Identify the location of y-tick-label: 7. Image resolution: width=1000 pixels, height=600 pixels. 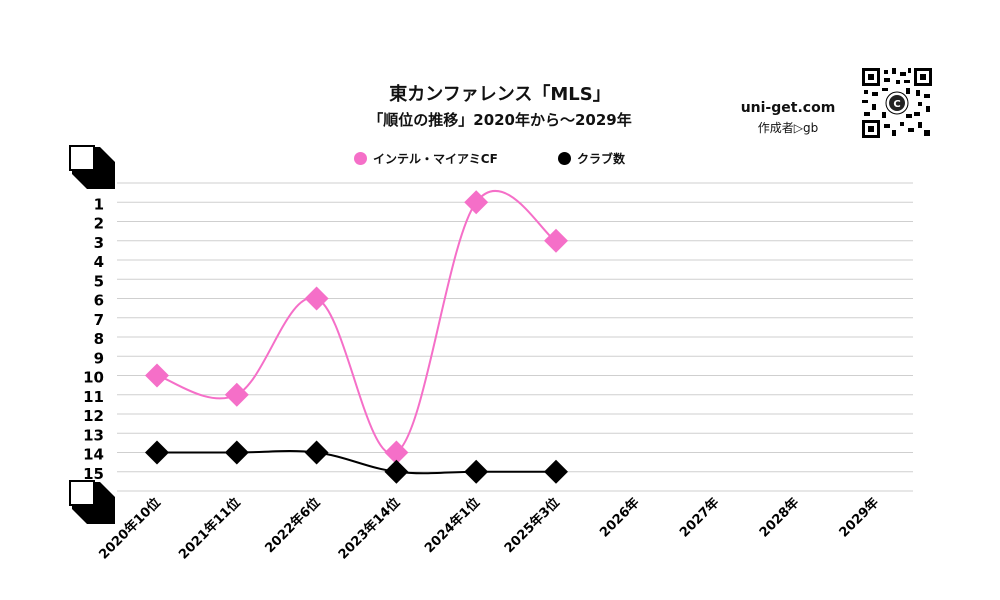
(99, 320).